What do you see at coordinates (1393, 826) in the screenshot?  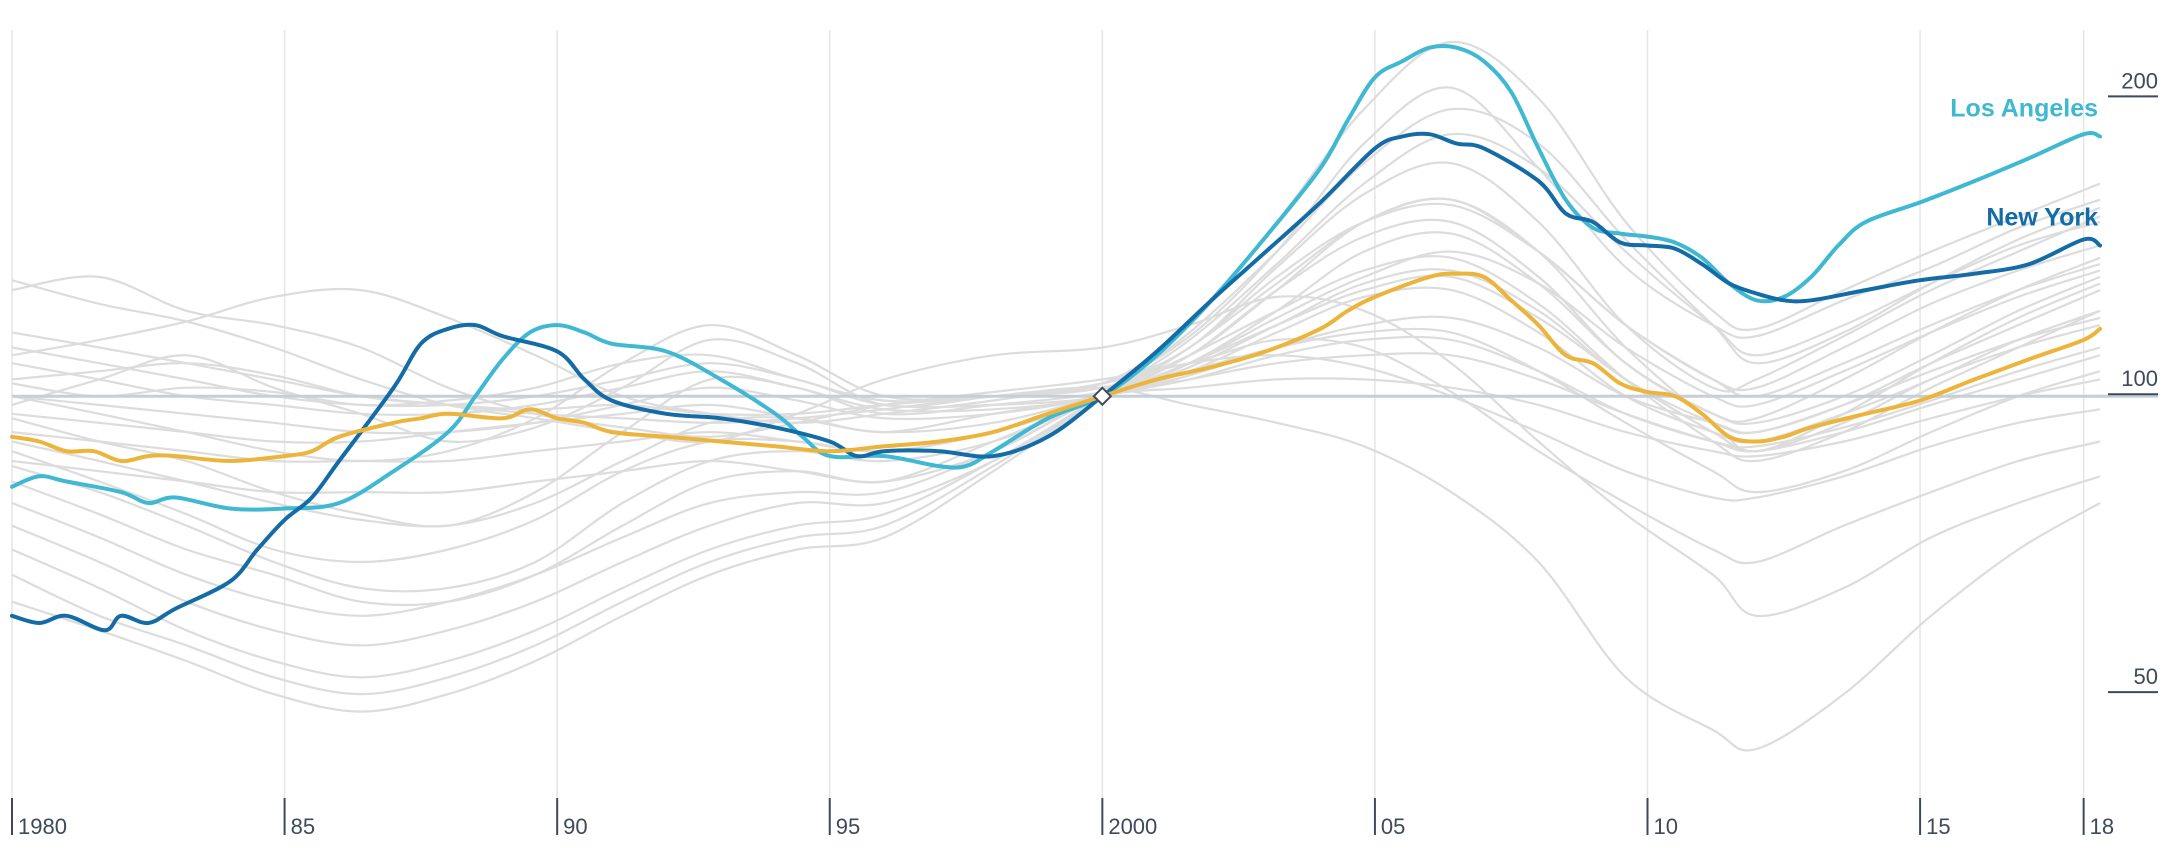 I see `x-tick-label-05: 05` at bounding box center [1393, 826].